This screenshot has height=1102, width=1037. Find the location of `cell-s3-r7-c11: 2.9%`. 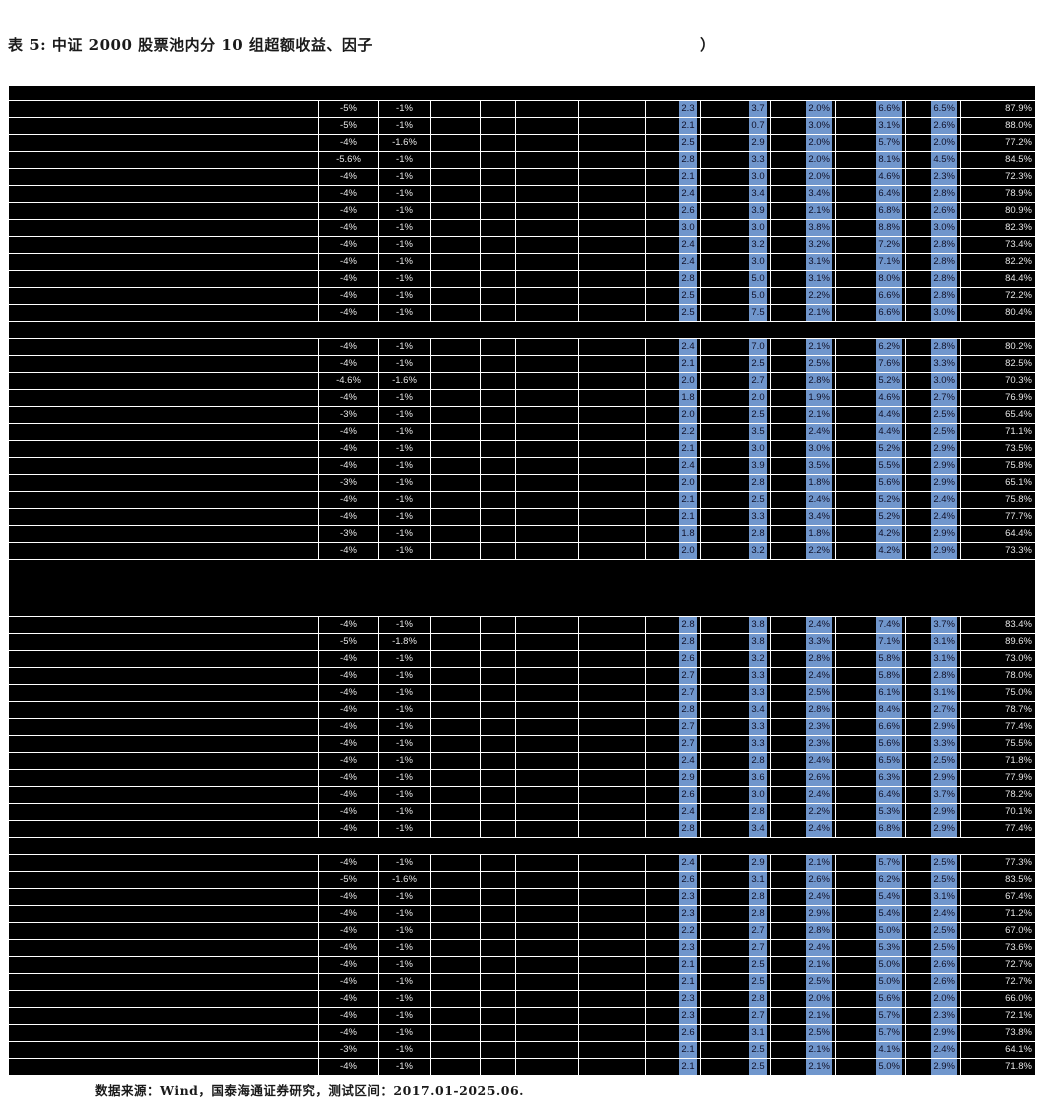

cell-s3-r7-c11: 2.9% is located at coordinates (933, 727).